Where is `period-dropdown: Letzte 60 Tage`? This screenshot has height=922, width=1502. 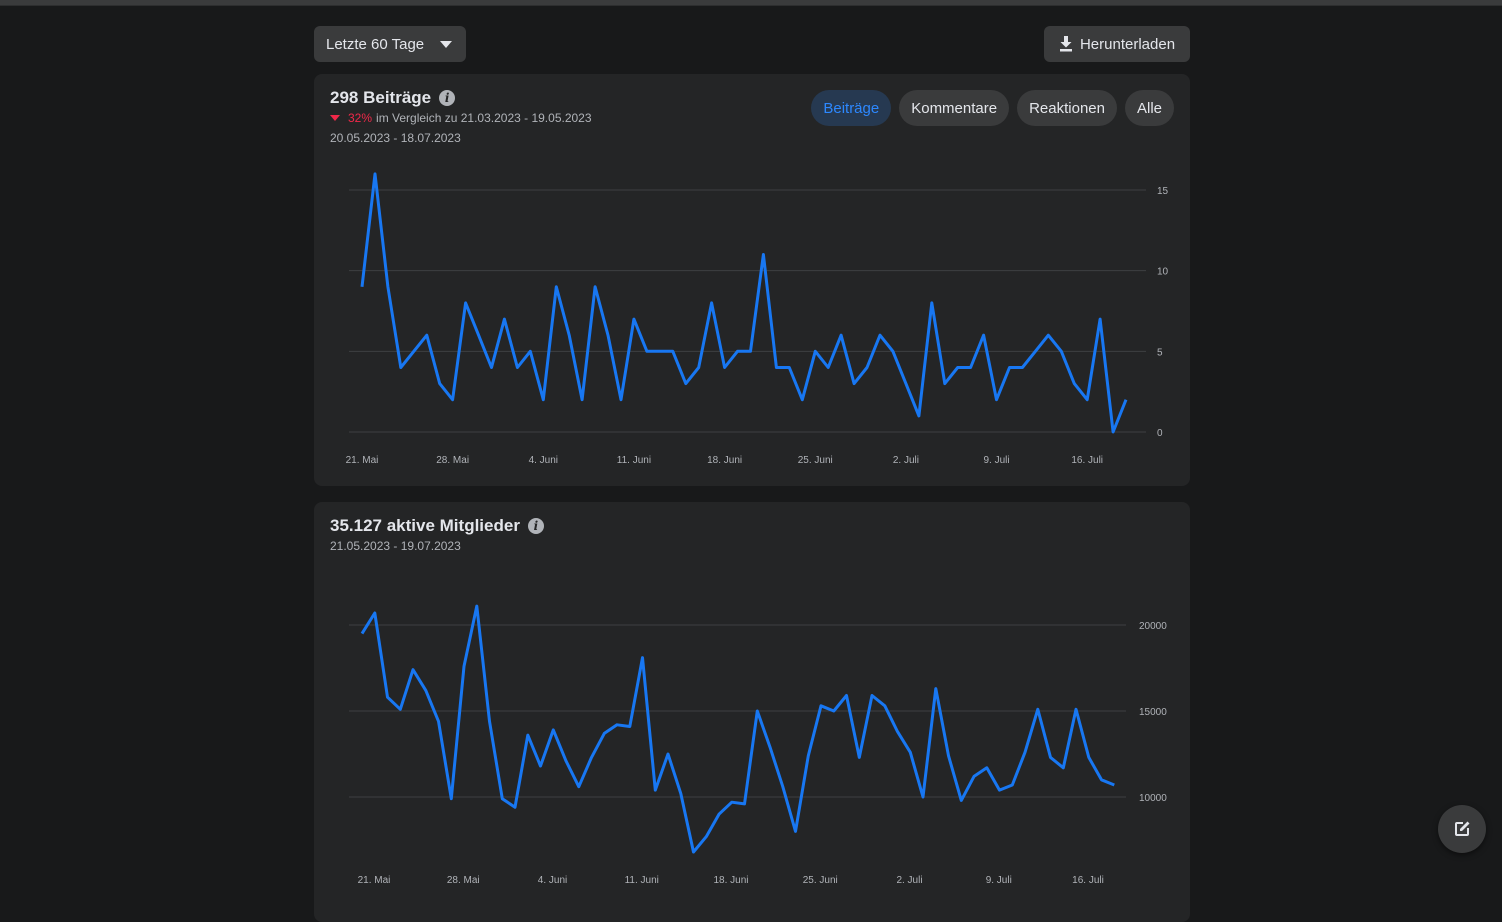
period-dropdown: Letzte 60 Tage is located at coordinates (390, 44).